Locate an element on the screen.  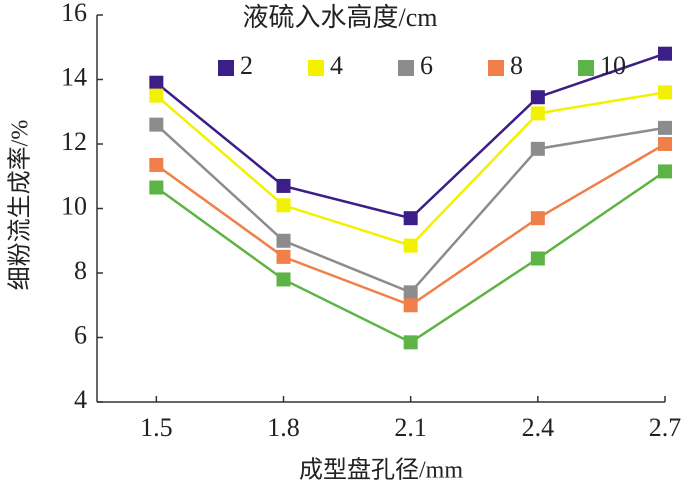
x-tick-label: 2.7 is located at coordinates (665, 427).